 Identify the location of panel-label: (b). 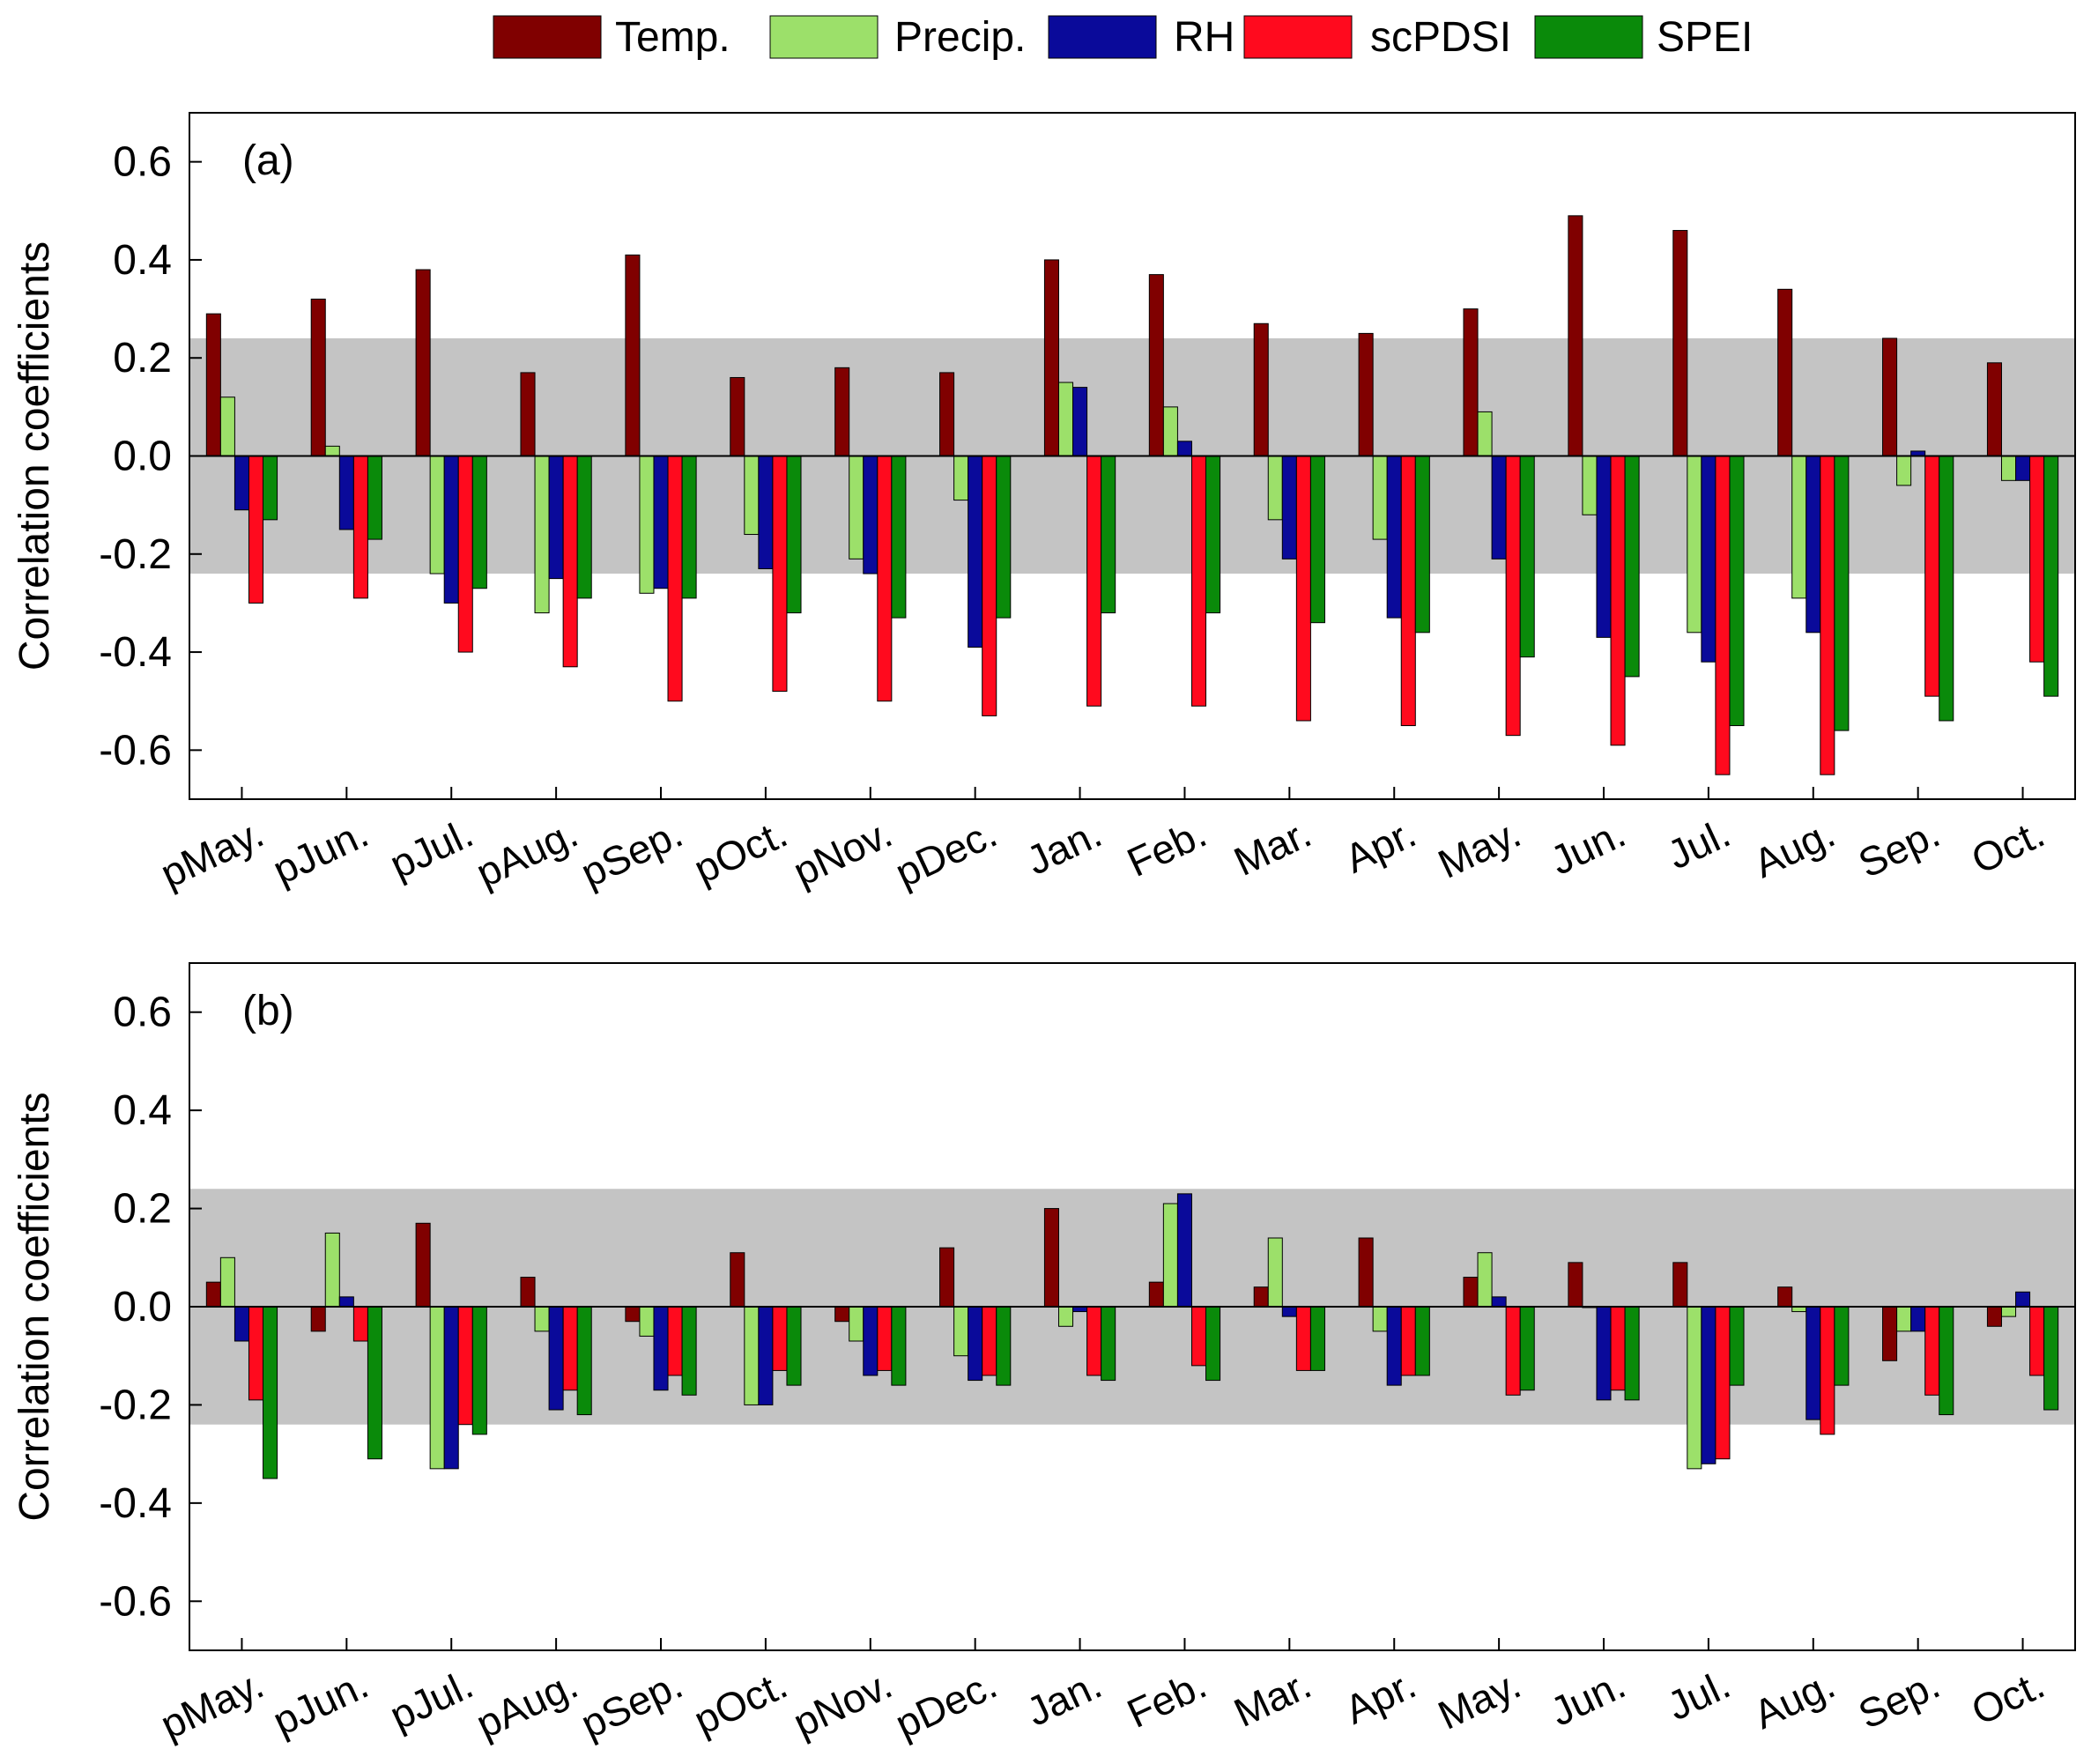
(268, 1011).